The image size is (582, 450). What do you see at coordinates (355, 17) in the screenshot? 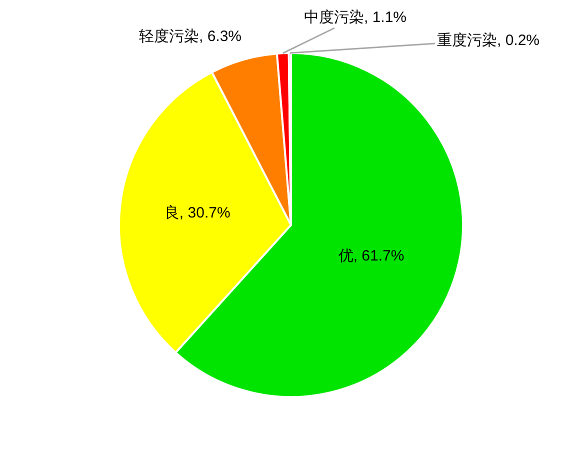
I see `slice-label: 中度污染, 1.1%` at bounding box center [355, 17].